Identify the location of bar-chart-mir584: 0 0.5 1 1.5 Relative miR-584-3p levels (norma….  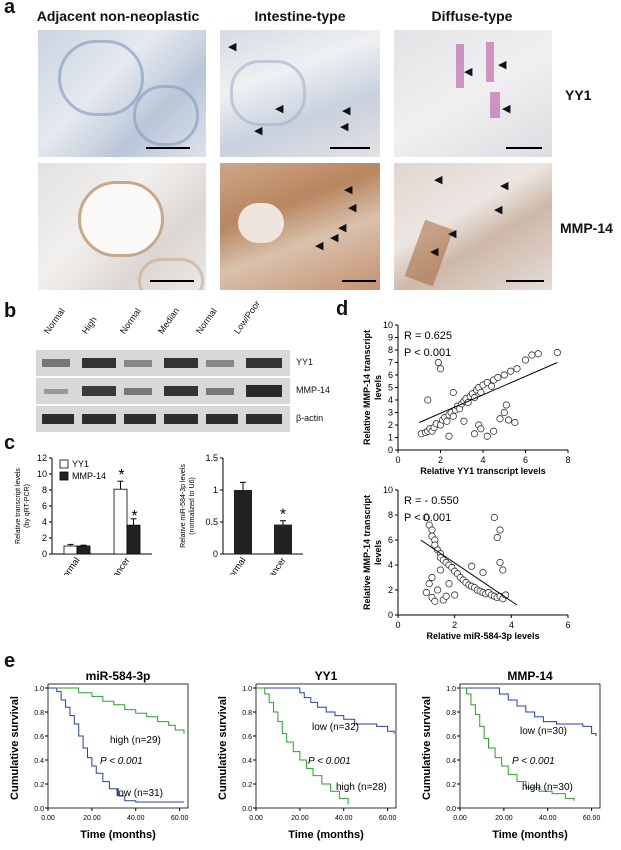
(241, 514).